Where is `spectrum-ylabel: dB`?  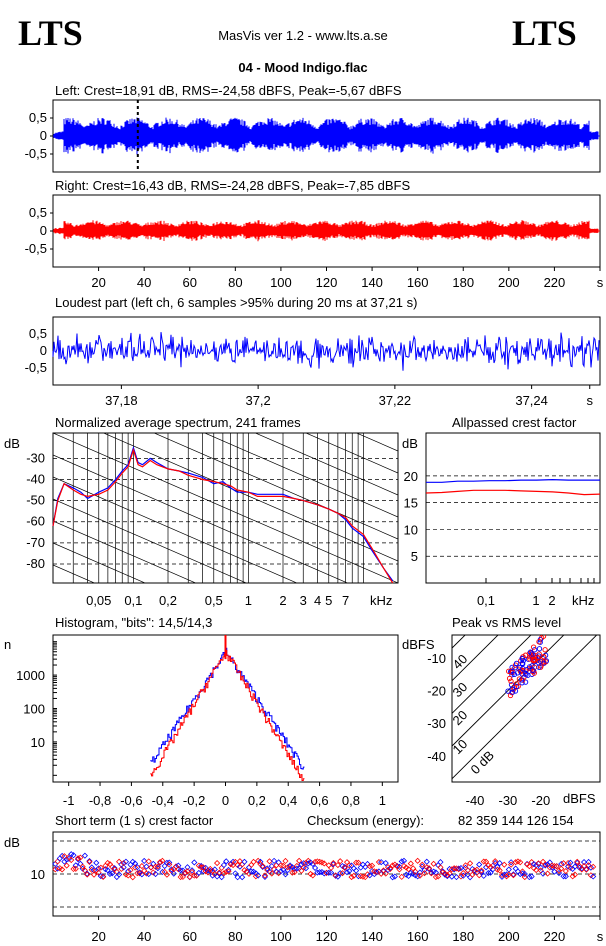 spectrum-ylabel: dB is located at coordinates (12, 443).